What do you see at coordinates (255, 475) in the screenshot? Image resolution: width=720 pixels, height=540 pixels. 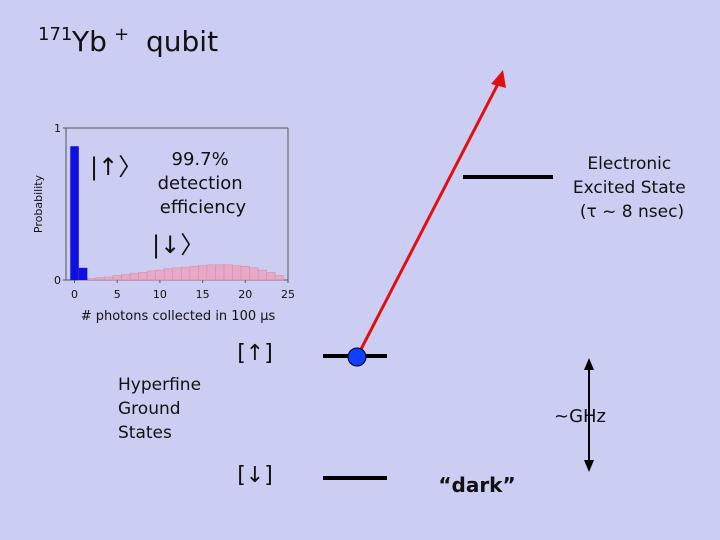 I see `down-level-label: [↓]` at bounding box center [255, 475].